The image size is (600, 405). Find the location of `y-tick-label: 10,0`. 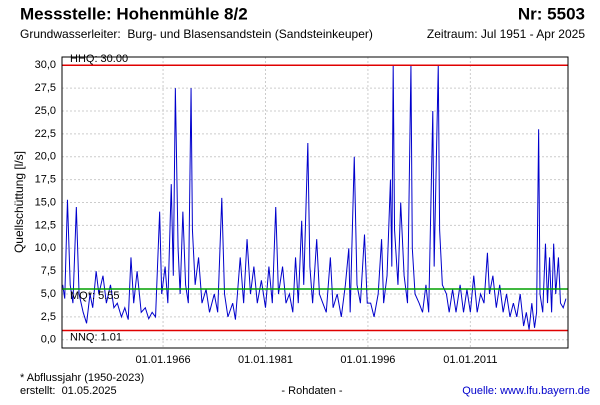

y-tick-label: 10,0 is located at coordinates (45, 248).